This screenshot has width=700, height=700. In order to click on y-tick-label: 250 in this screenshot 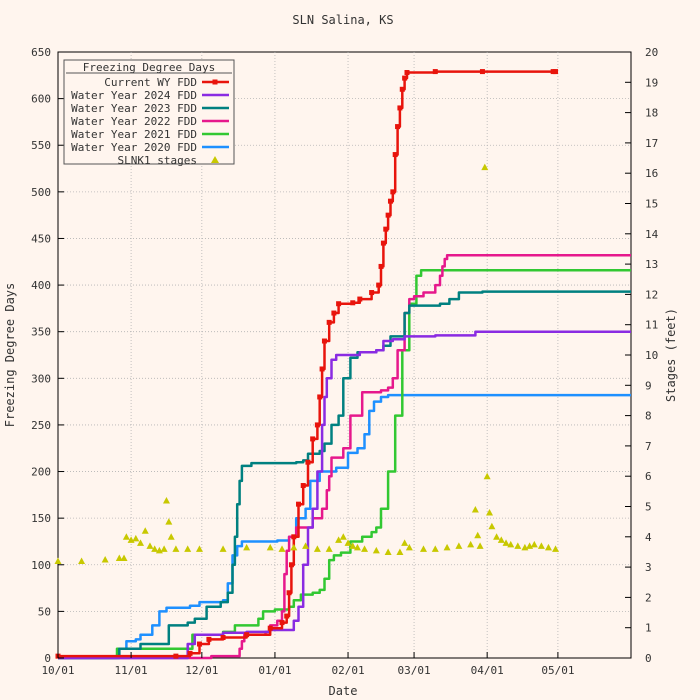, I will do `click(41, 425)`.